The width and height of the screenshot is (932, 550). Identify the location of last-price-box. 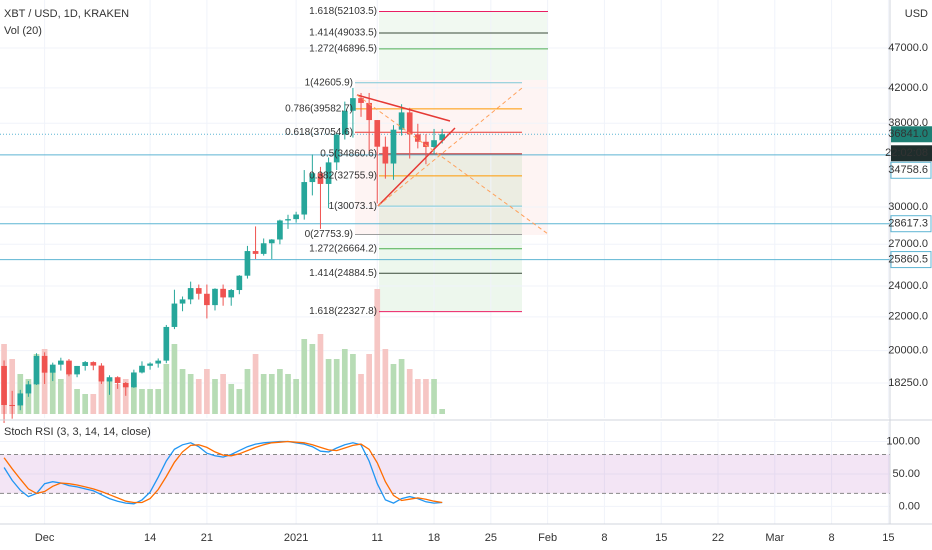
(911, 134).